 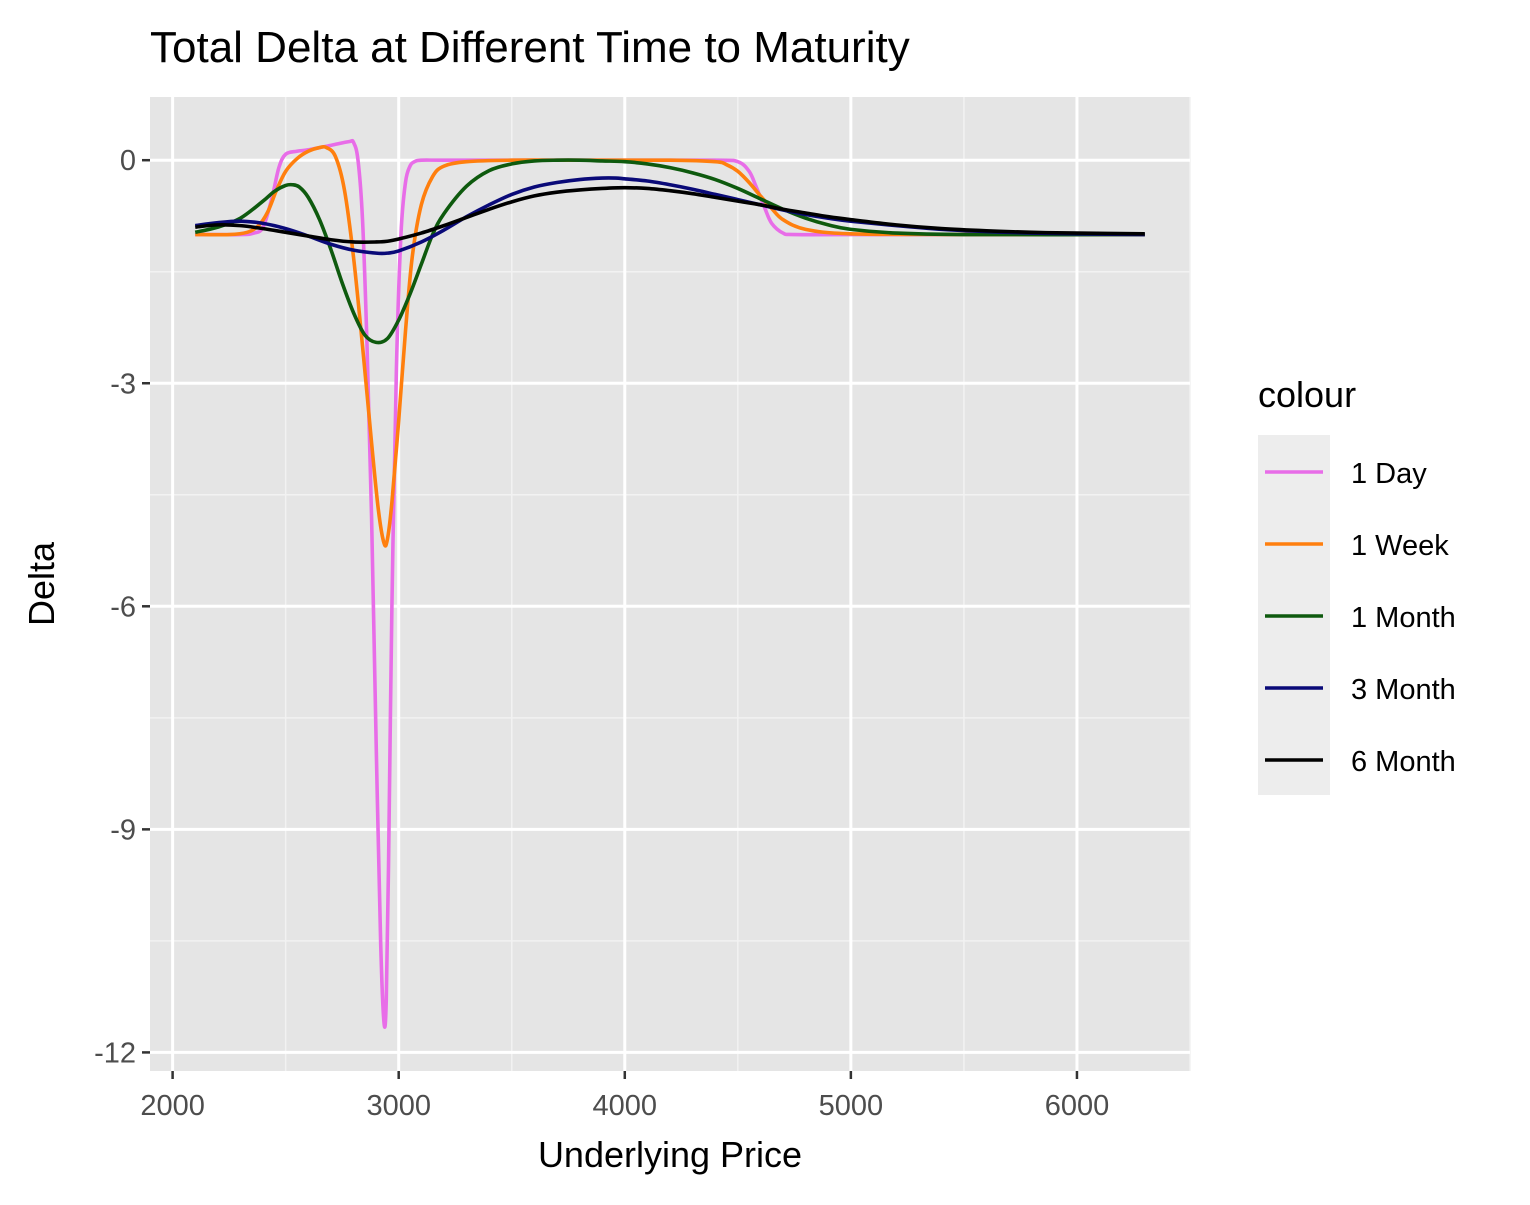 I want to click on x-tick-label: 5000, so click(x=851, y=1106).